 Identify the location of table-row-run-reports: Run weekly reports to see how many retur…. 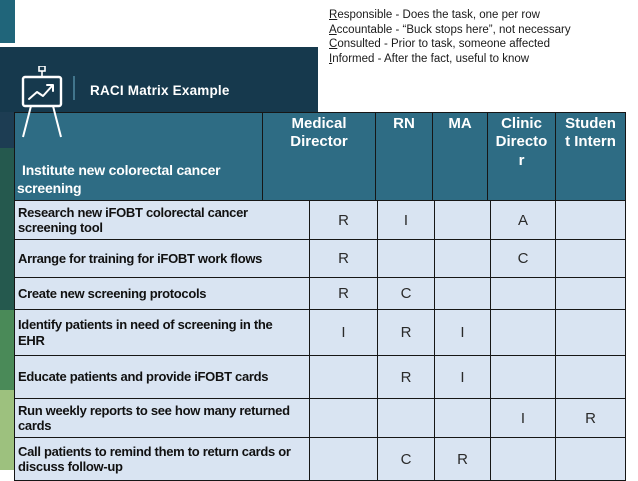
(320, 418).